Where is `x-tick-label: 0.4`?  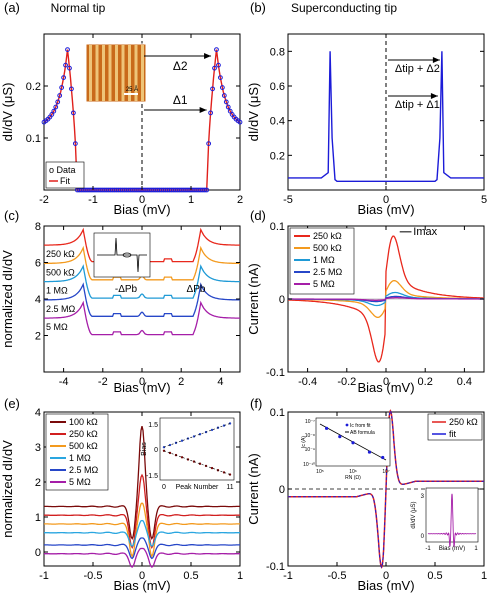
x-tick-label: 0.4 is located at coordinates (464, 382).